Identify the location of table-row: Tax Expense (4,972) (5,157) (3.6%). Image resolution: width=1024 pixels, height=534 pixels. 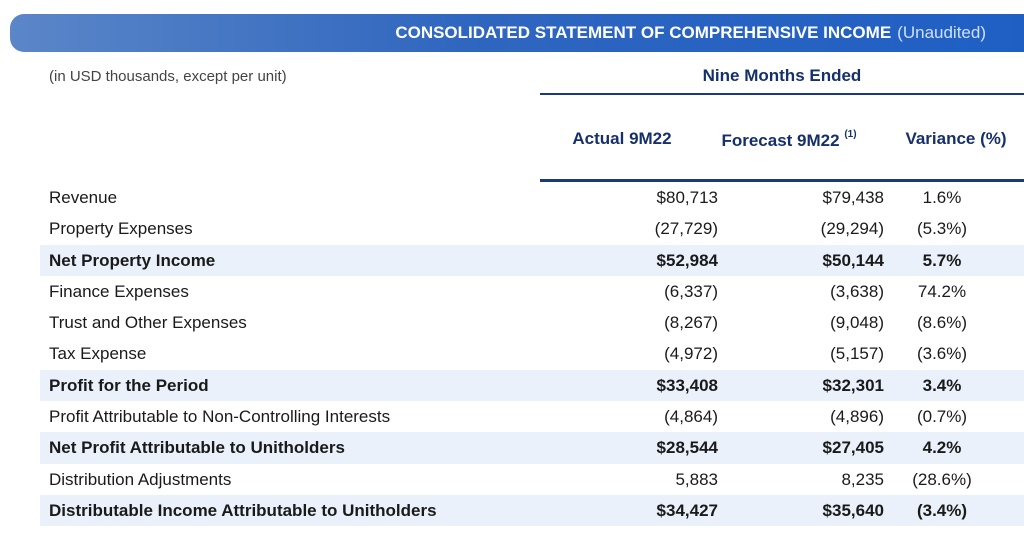
(532, 353).